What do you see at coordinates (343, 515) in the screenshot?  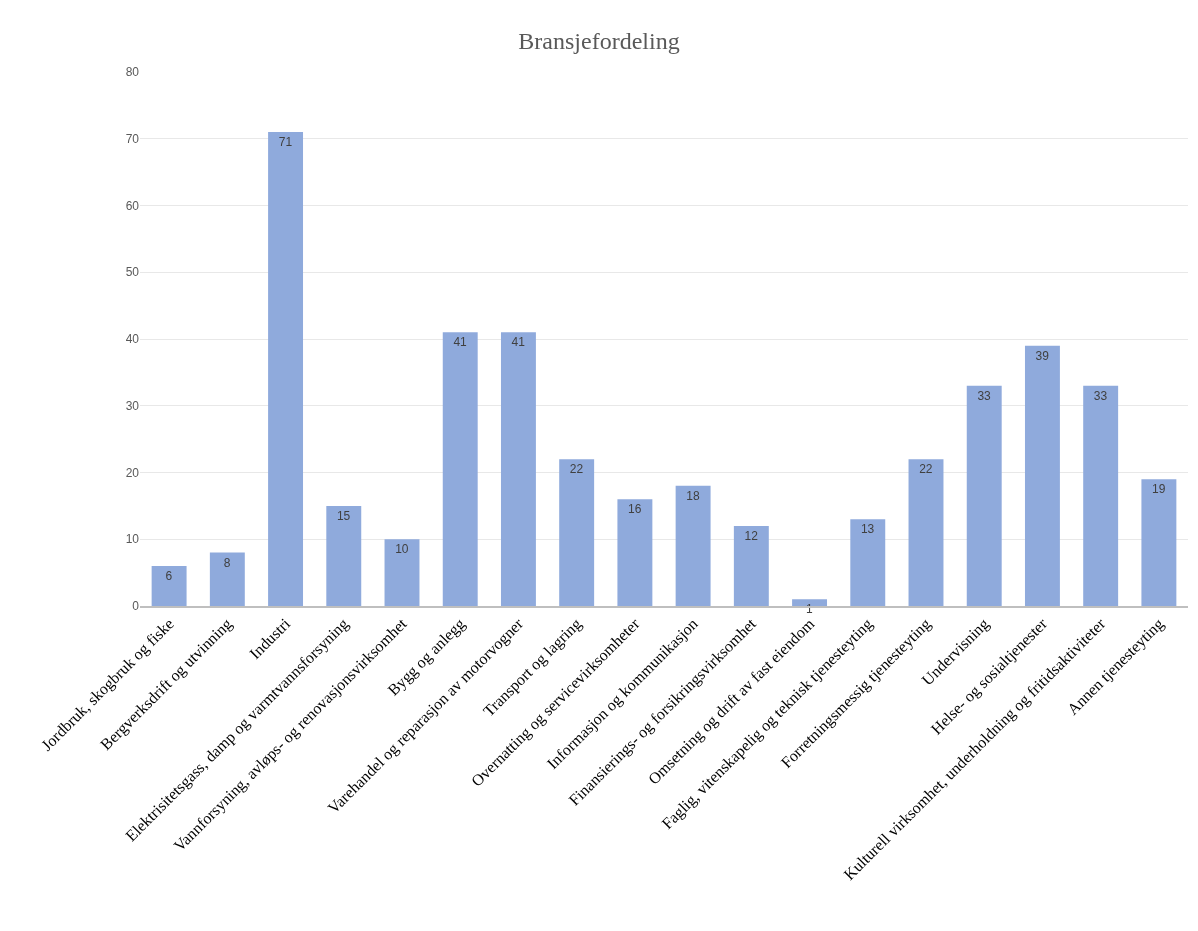 I see `data-label: 15` at bounding box center [343, 515].